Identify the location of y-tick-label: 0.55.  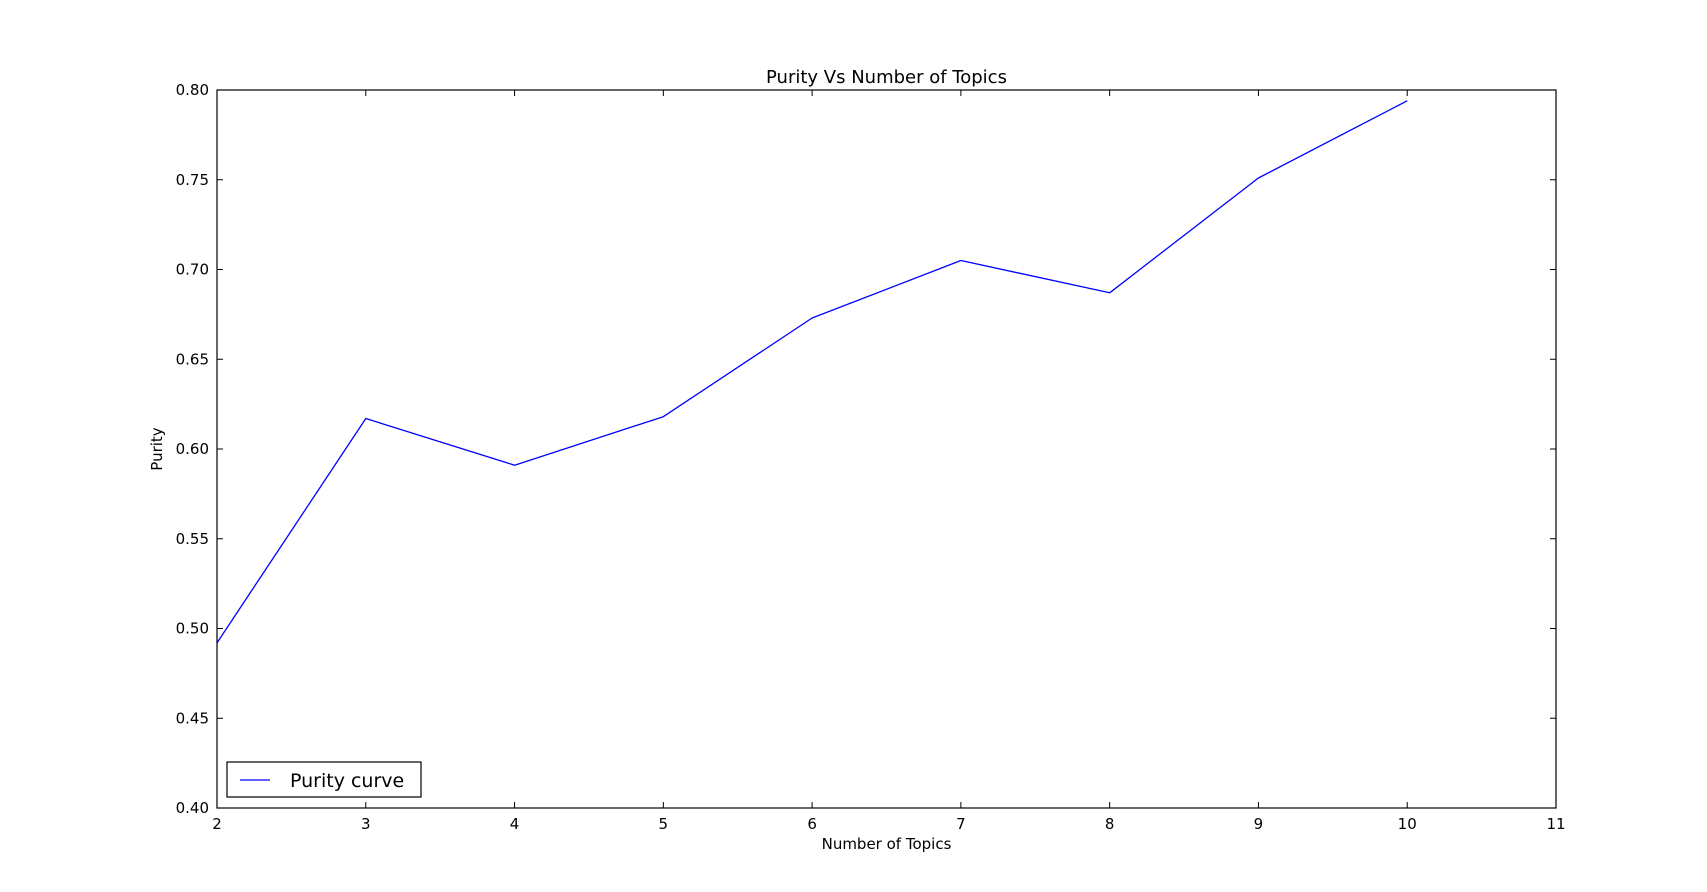
(192, 539).